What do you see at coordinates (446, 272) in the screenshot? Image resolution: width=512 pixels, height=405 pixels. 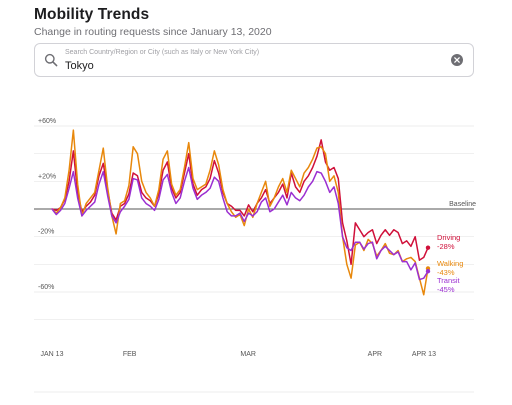 I see `series-value-walking: -43%` at bounding box center [446, 272].